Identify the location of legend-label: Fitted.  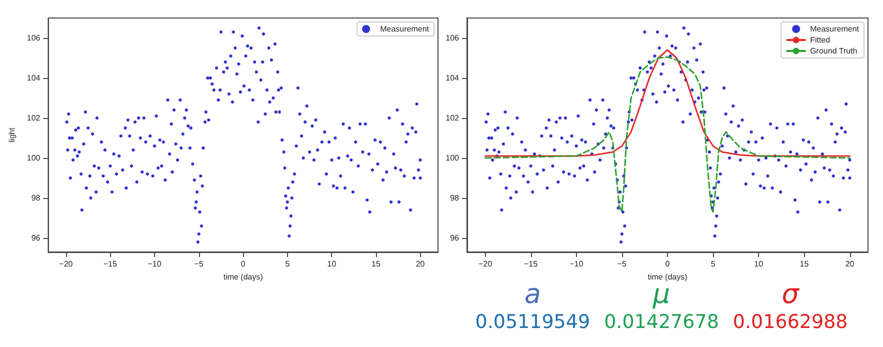
(820, 40).